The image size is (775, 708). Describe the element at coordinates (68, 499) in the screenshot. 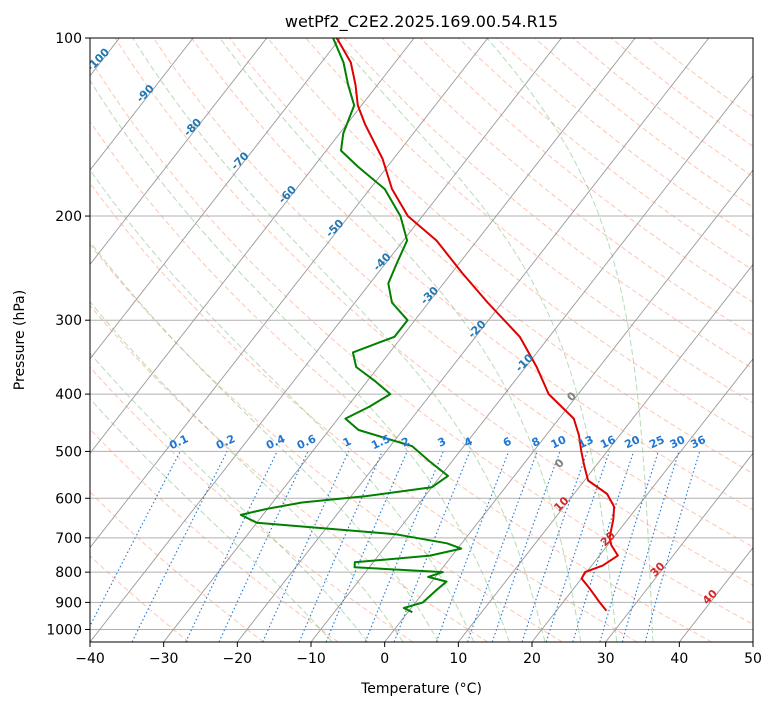

I see `y-tick-label: 600` at that location.